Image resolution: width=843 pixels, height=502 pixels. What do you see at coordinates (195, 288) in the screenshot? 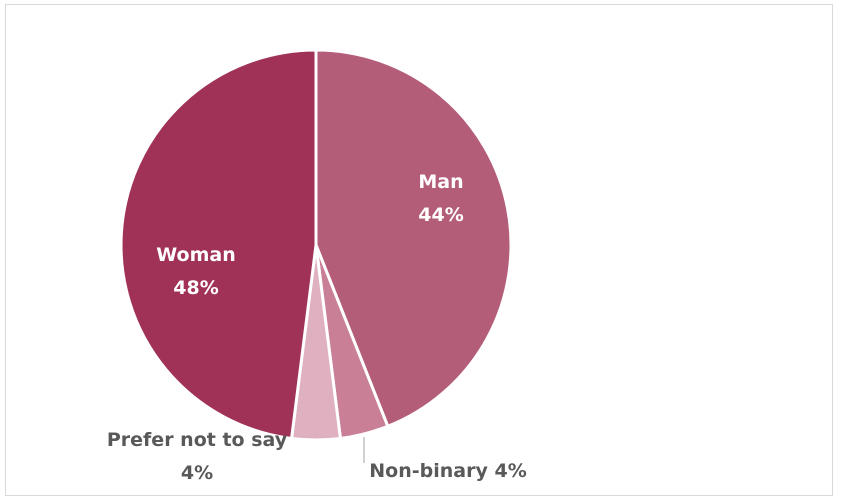
I see `slice-label-woman-value: 48%` at bounding box center [195, 288].